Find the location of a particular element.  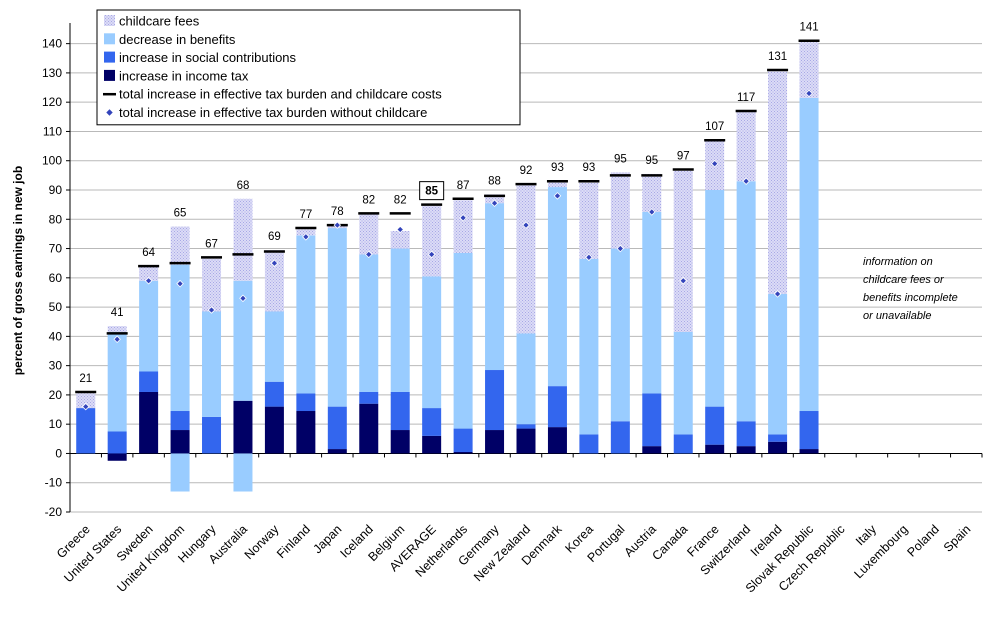

total-label: 141 is located at coordinates (808, 28).